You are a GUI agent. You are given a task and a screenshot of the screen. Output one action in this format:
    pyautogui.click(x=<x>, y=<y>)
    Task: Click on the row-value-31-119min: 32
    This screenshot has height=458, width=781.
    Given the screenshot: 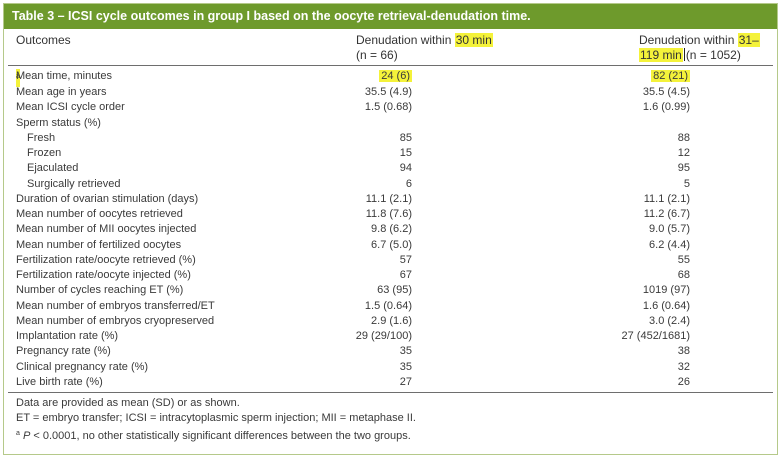 What is the action you would take?
    pyautogui.click(x=683, y=366)
    